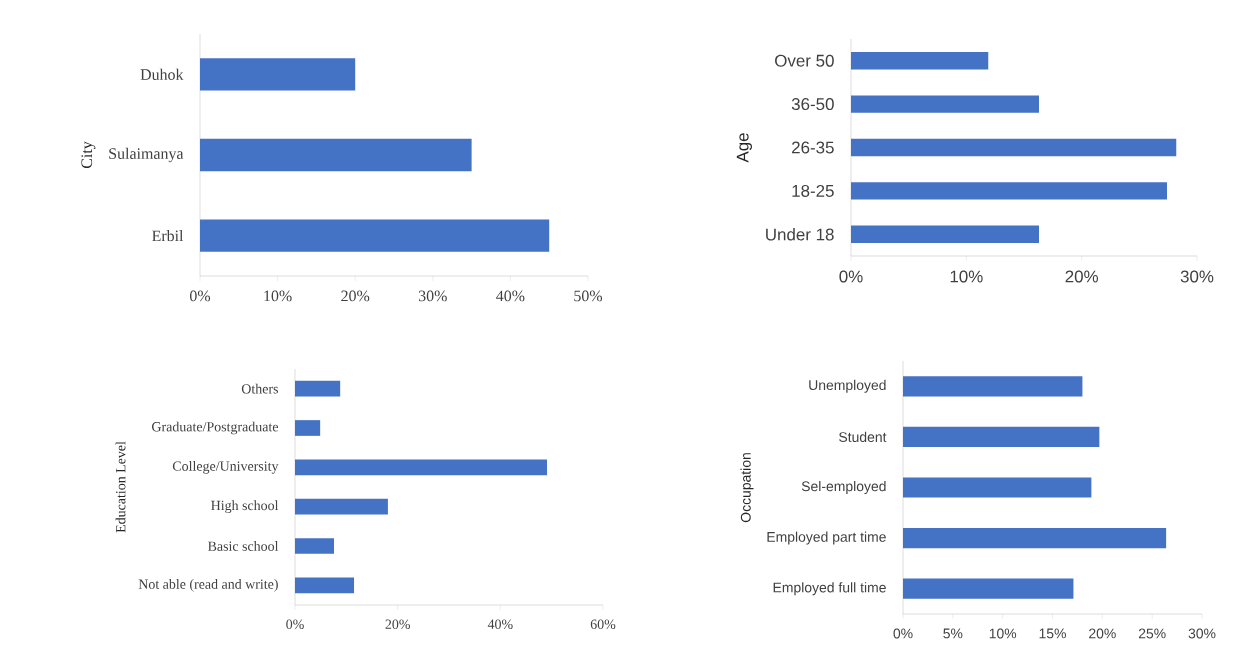  What do you see at coordinates (243, 546) in the screenshot?
I see `y-tick-label: Basic school` at bounding box center [243, 546].